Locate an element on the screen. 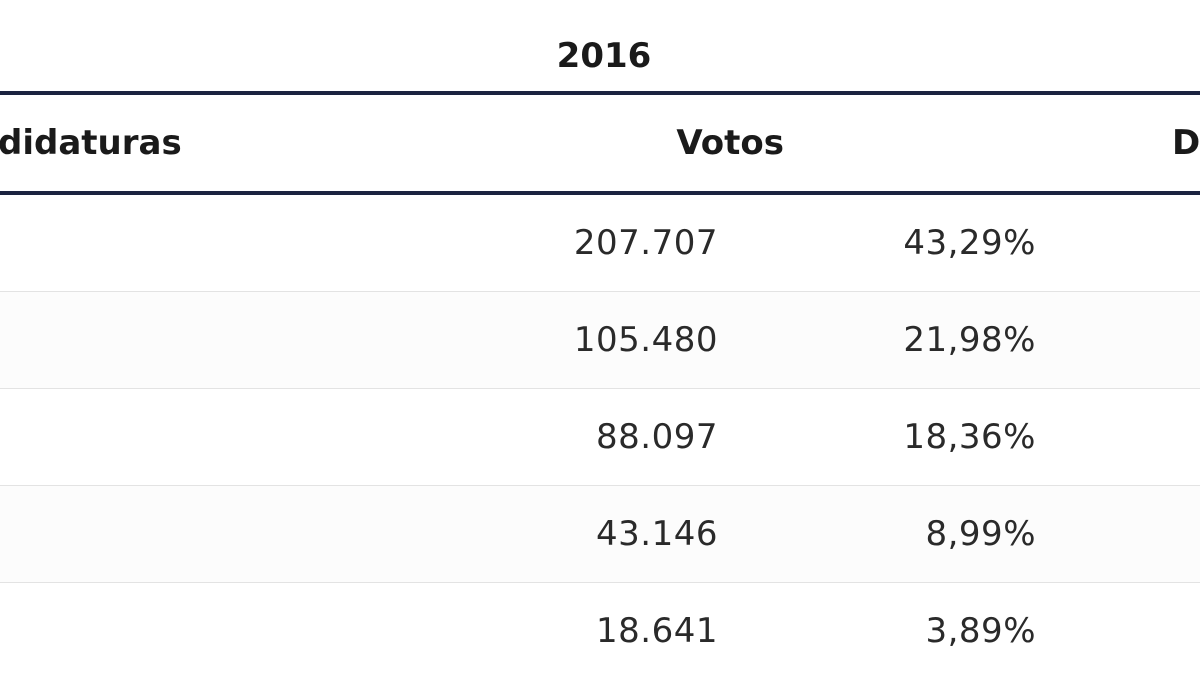  percentage-cell: 8,99% is located at coordinates (980, 534).